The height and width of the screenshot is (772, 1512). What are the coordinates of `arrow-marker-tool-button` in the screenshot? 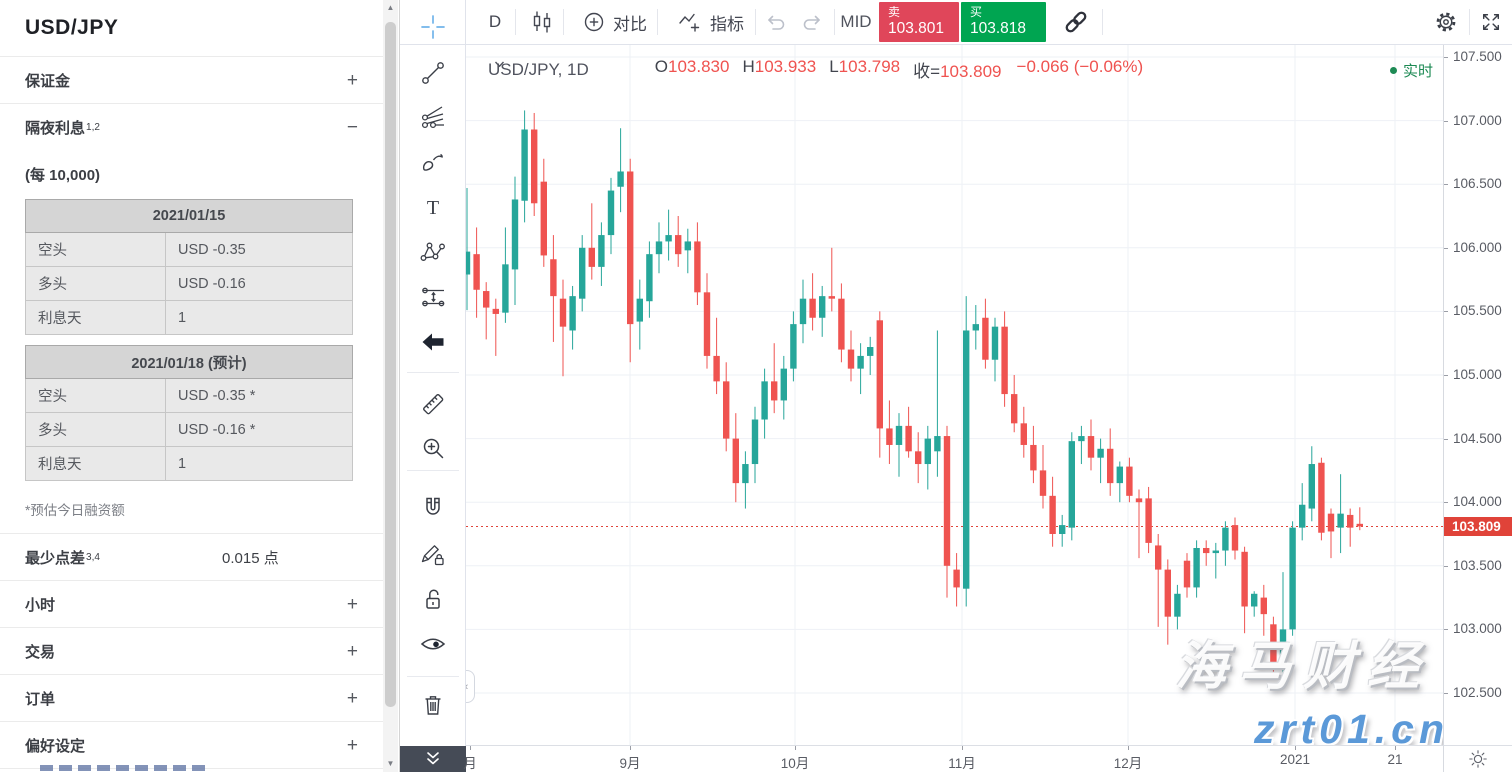 It's located at (433, 342).